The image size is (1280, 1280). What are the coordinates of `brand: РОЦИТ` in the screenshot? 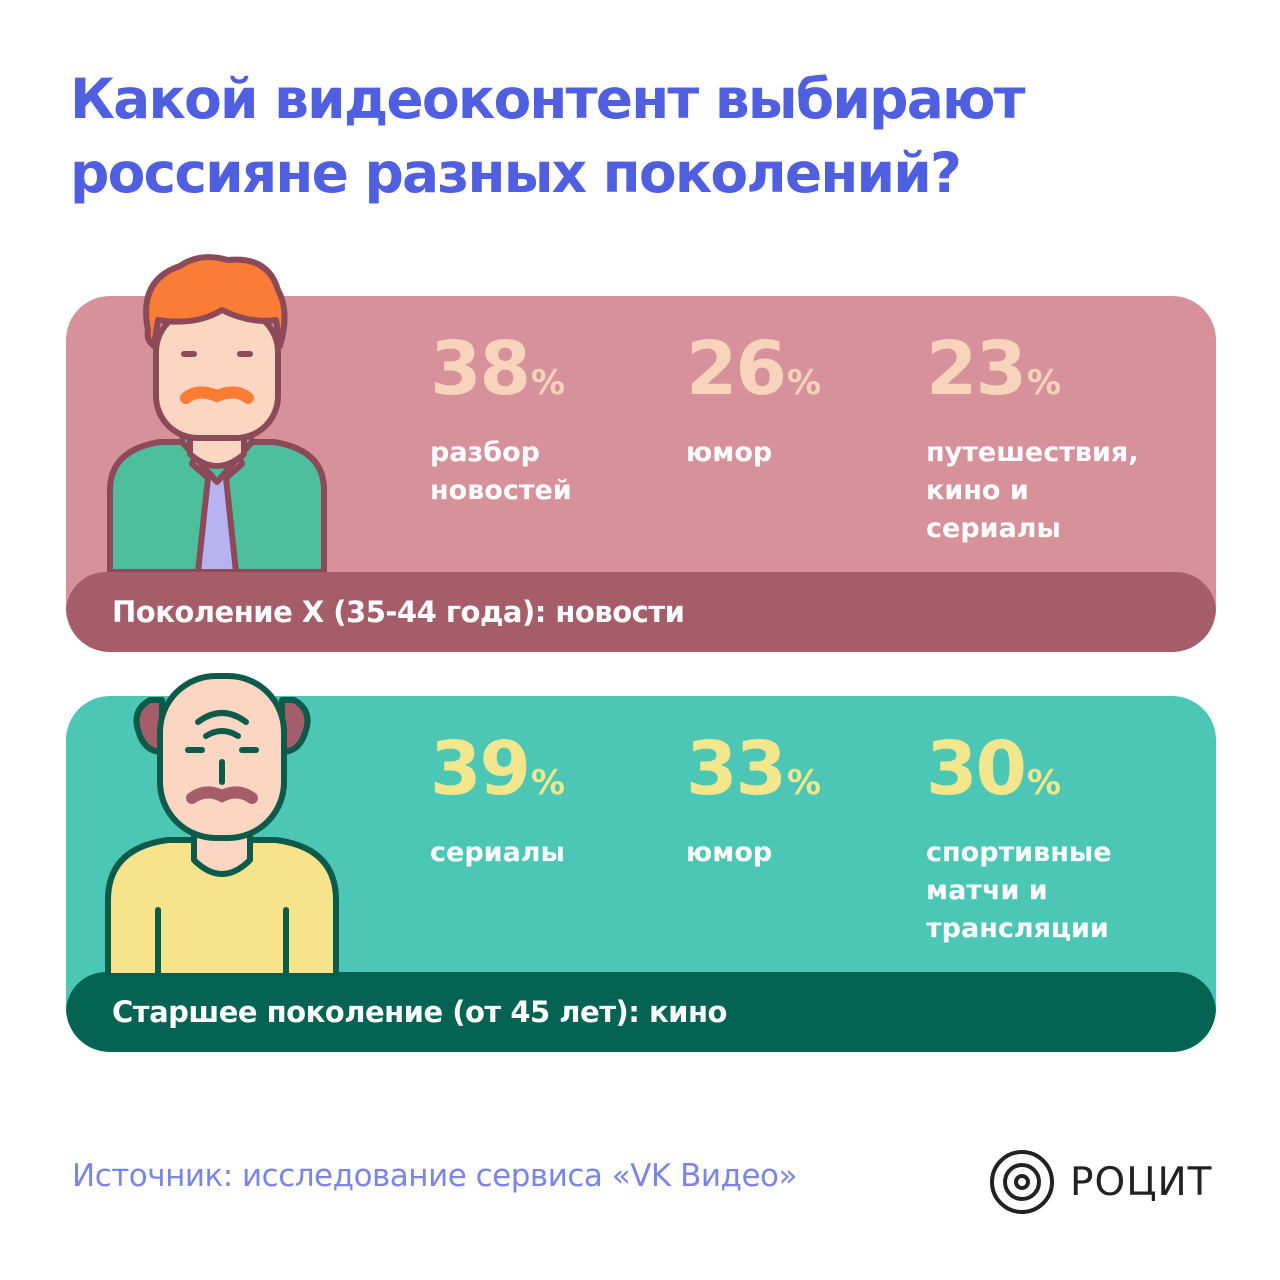 It's located at (1100, 1182).